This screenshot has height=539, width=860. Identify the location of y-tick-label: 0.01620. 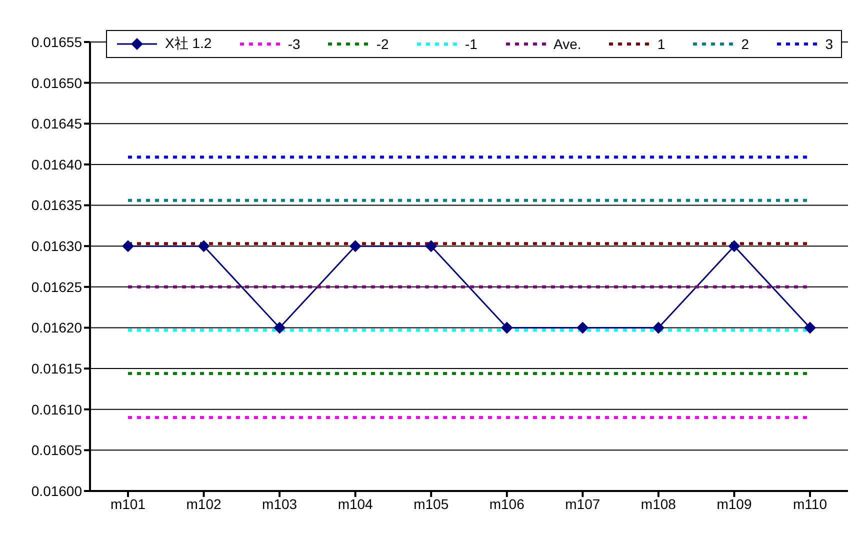
(56, 328).